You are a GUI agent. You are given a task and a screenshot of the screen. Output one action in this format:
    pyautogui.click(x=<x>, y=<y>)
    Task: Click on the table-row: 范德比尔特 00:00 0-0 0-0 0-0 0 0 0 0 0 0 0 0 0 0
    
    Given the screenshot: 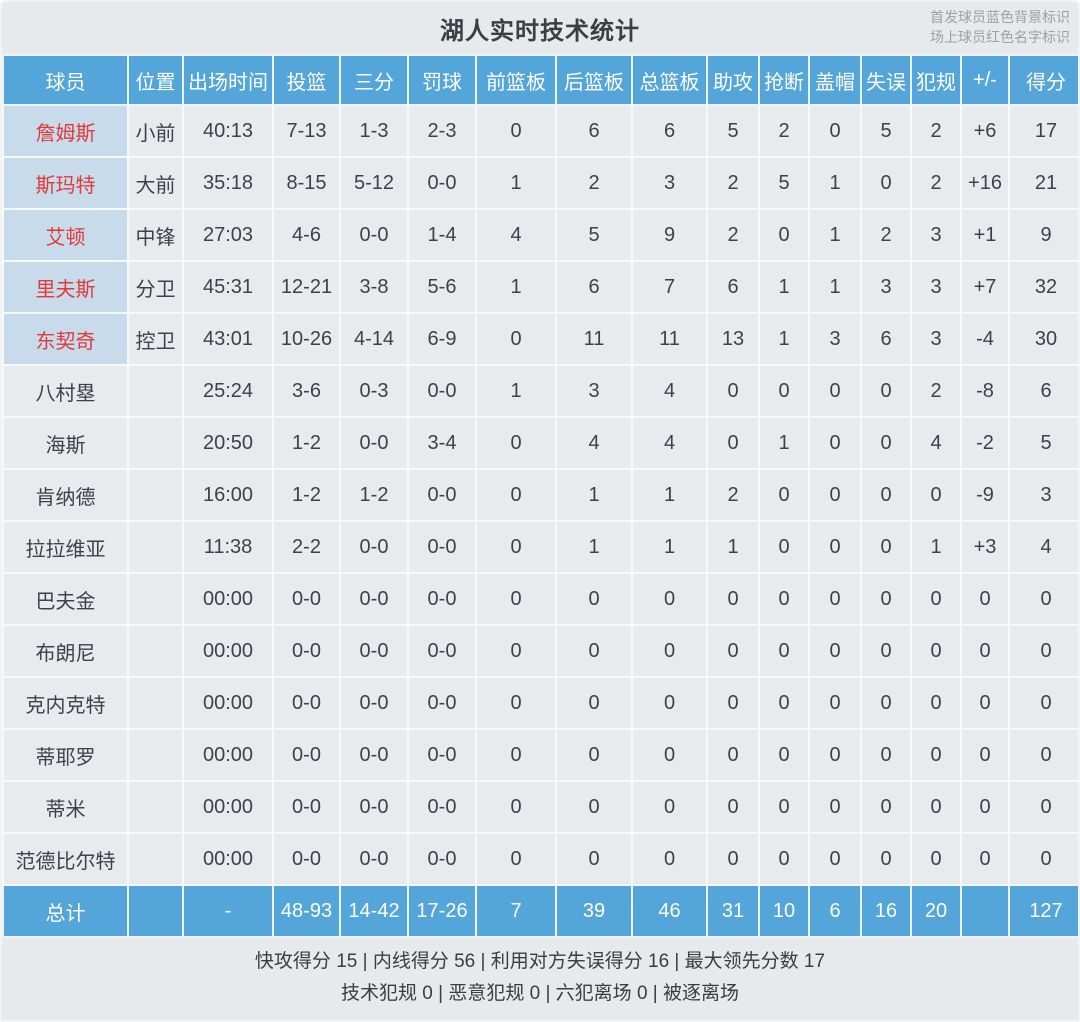 What is the action you would take?
    pyautogui.click(x=540, y=859)
    